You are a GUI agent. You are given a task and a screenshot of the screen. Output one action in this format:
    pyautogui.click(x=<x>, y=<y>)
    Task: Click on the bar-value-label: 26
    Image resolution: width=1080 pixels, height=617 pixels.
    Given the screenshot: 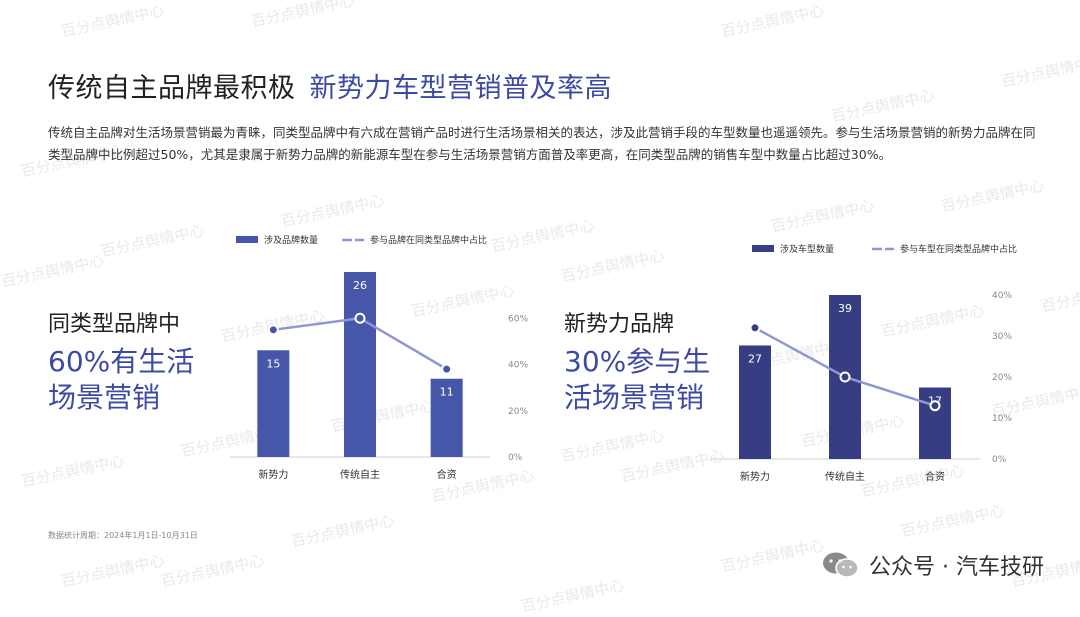 What is the action you would take?
    pyautogui.click(x=360, y=285)
    